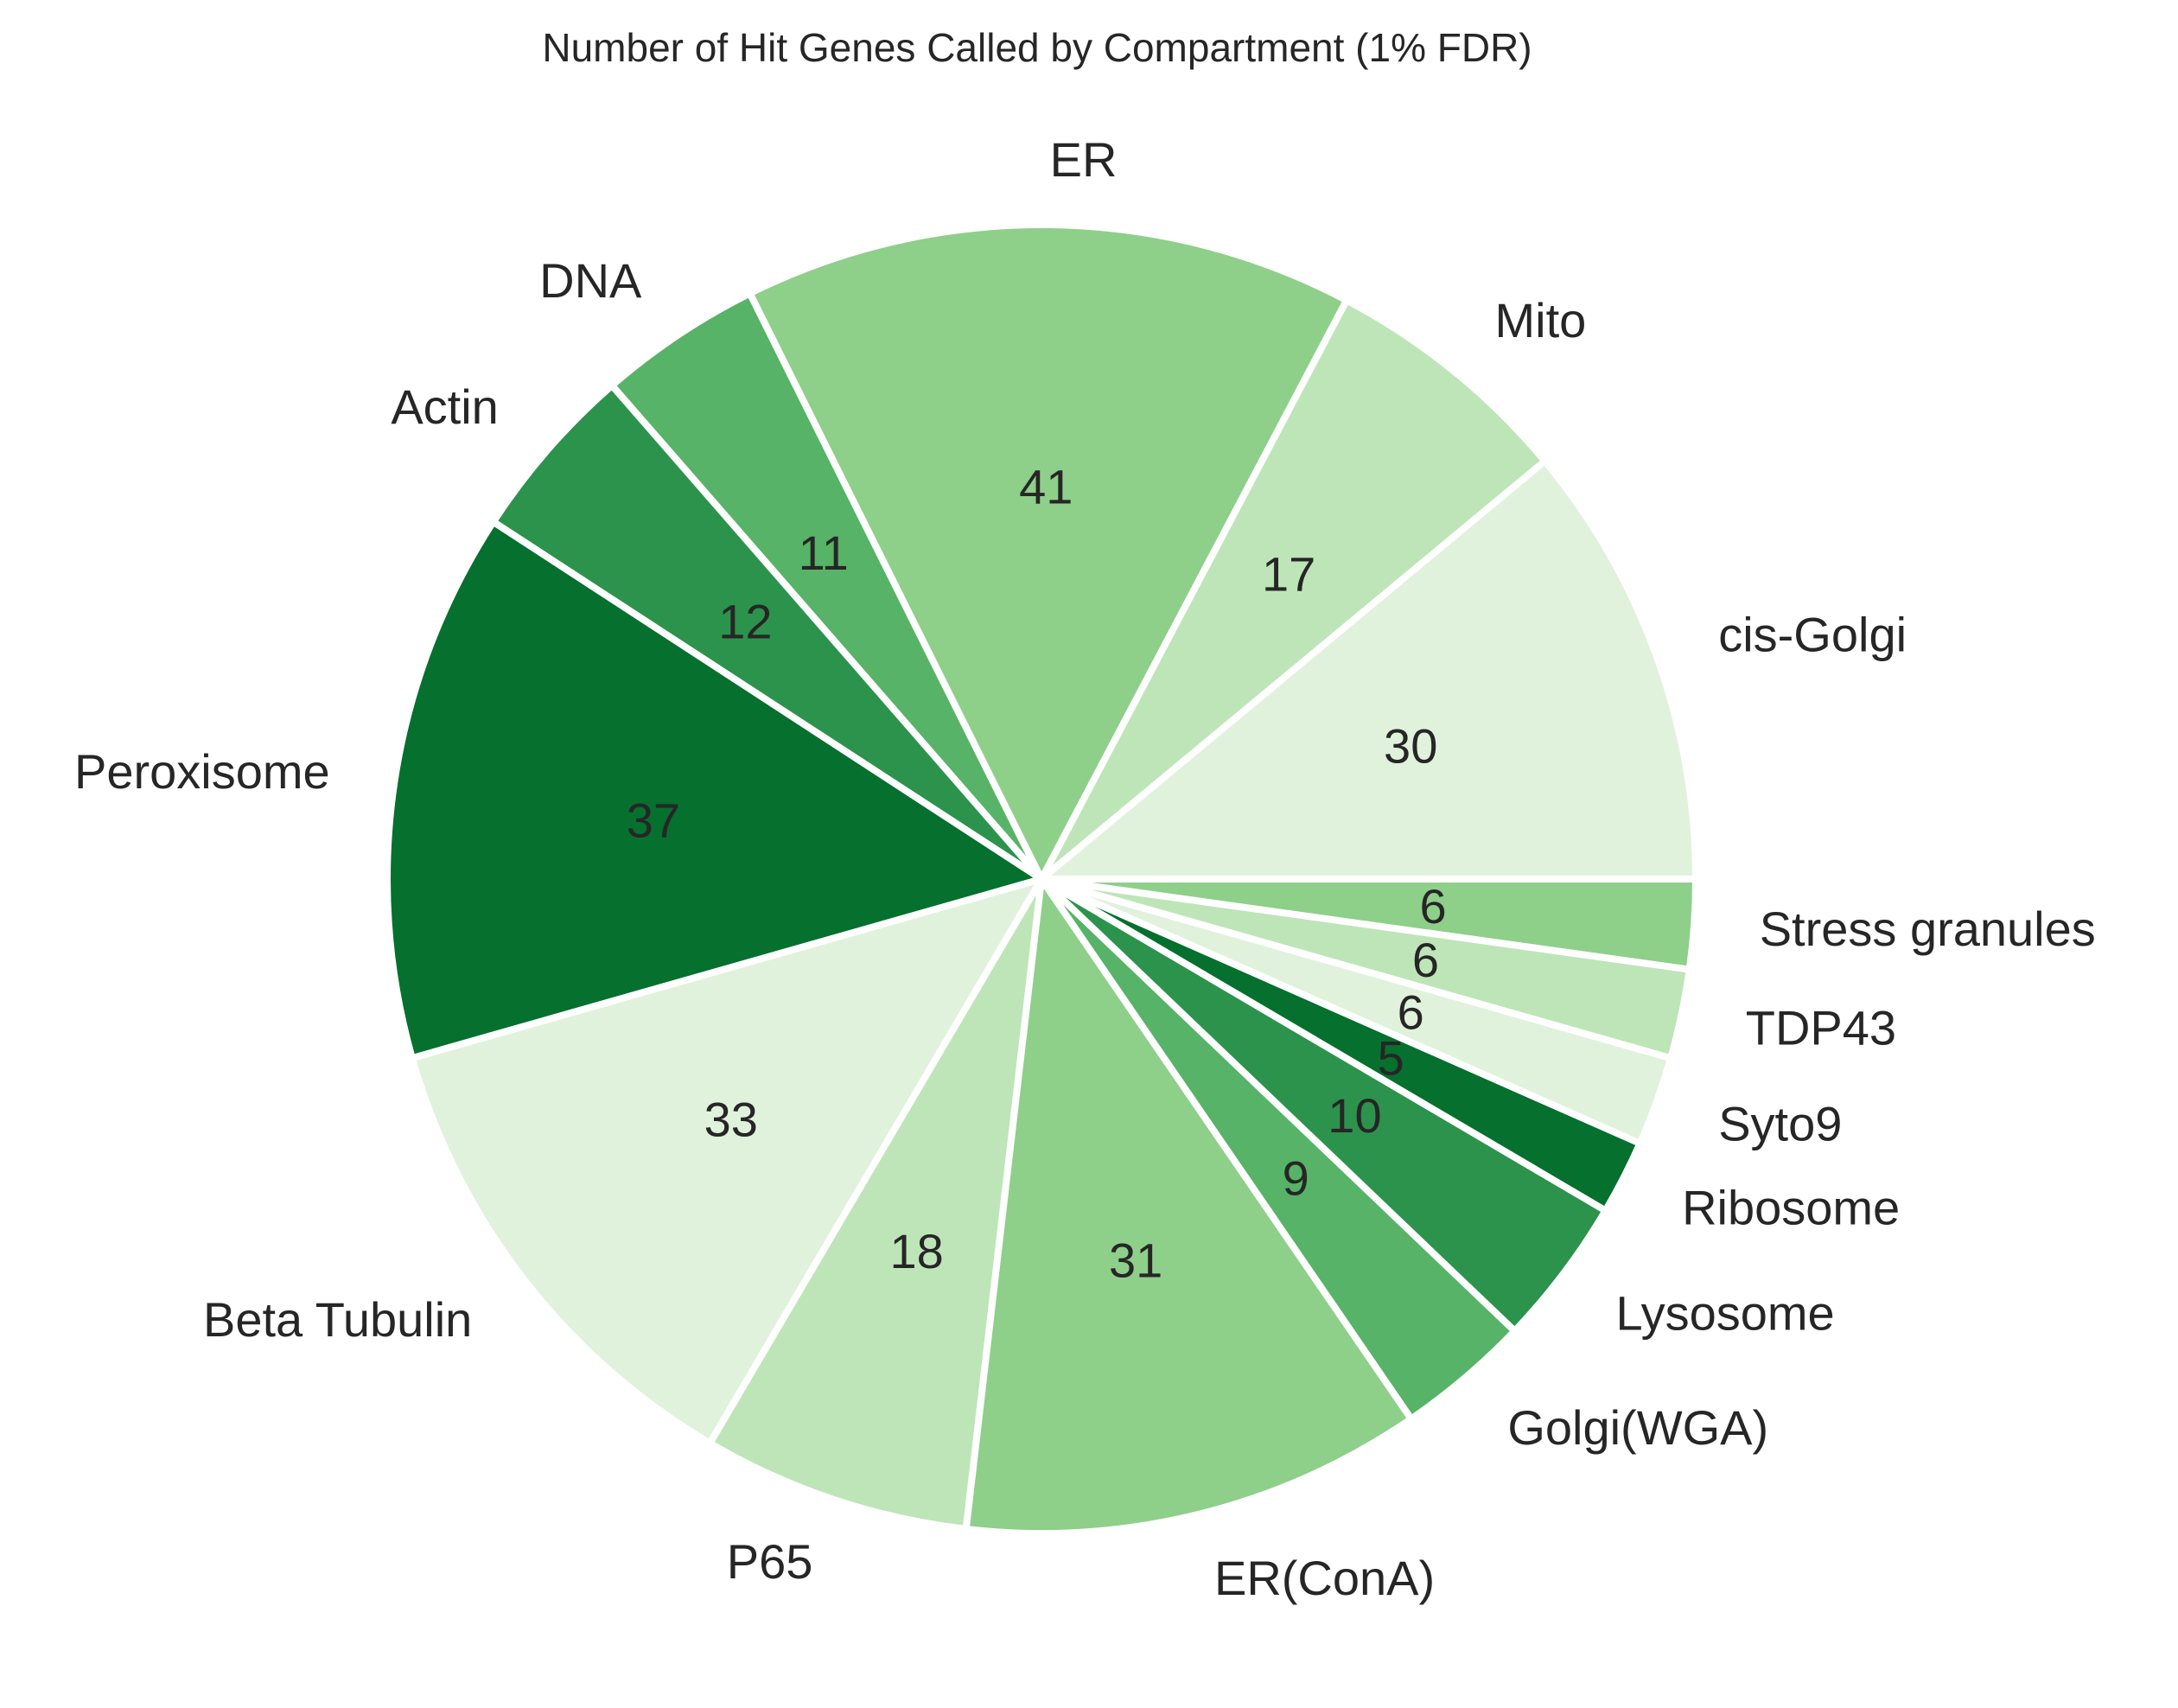 The image size is (2178, 1708). I want to click on value-label-syto9: 6, so click(1411, 1012).